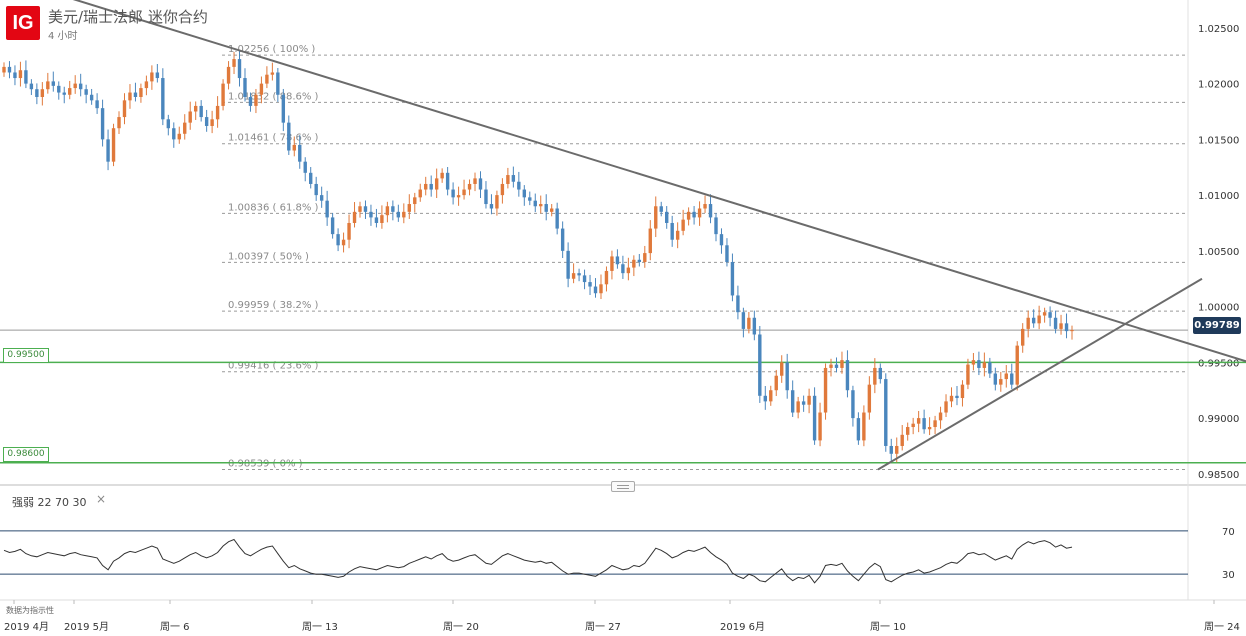  Describe the element at coordinates (1218, 85) in the screenshot. I see `y-tick-label: 1.02000` at that location.